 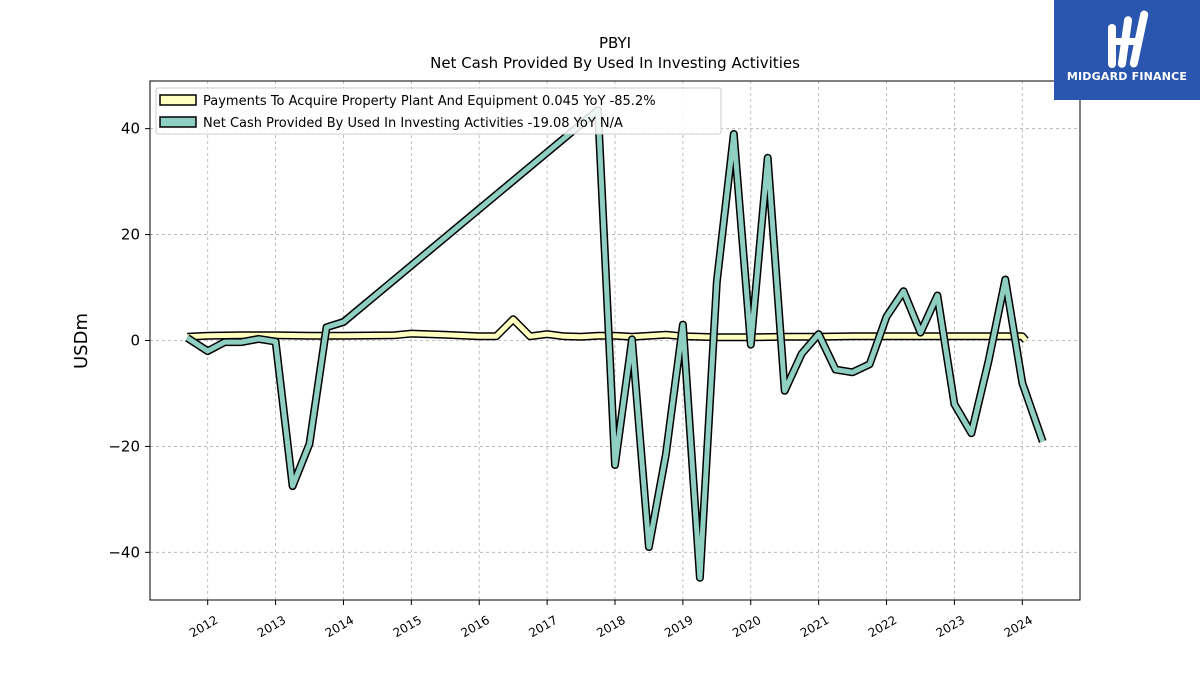 What do you see at coordinates (1018, 626) in the screenshot?
I see `x-tick-label: 2024` at bounding box center [1018, 626].